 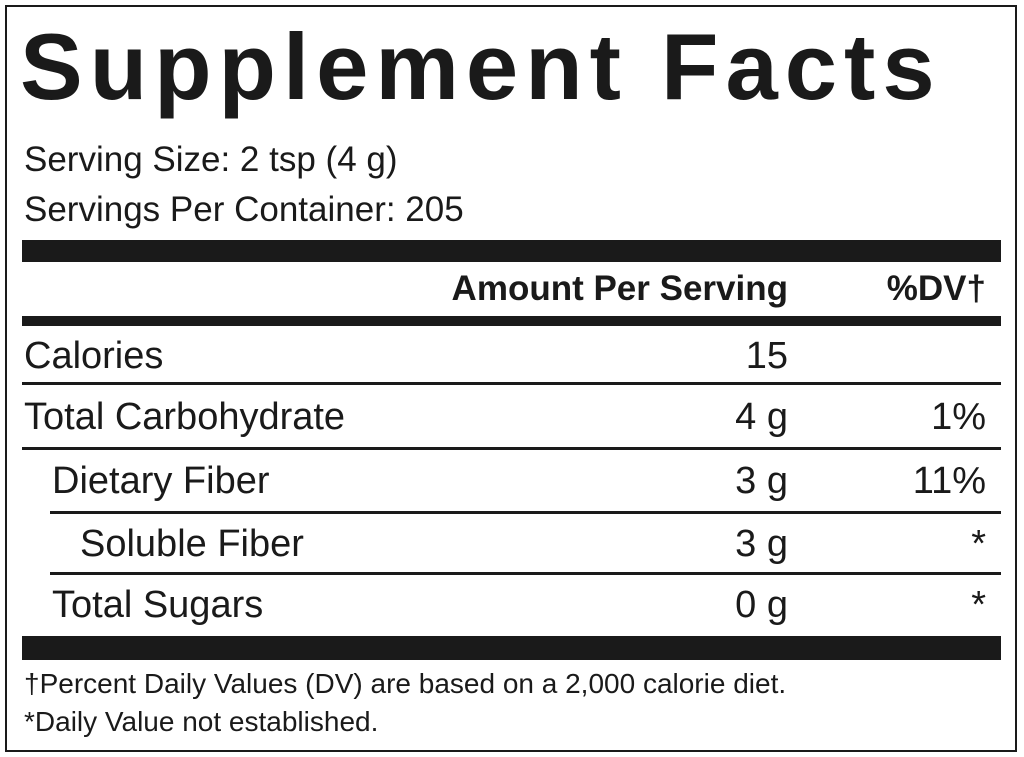 I want to click on footnote: *Daily Value not established., so click(x=201, y=721).